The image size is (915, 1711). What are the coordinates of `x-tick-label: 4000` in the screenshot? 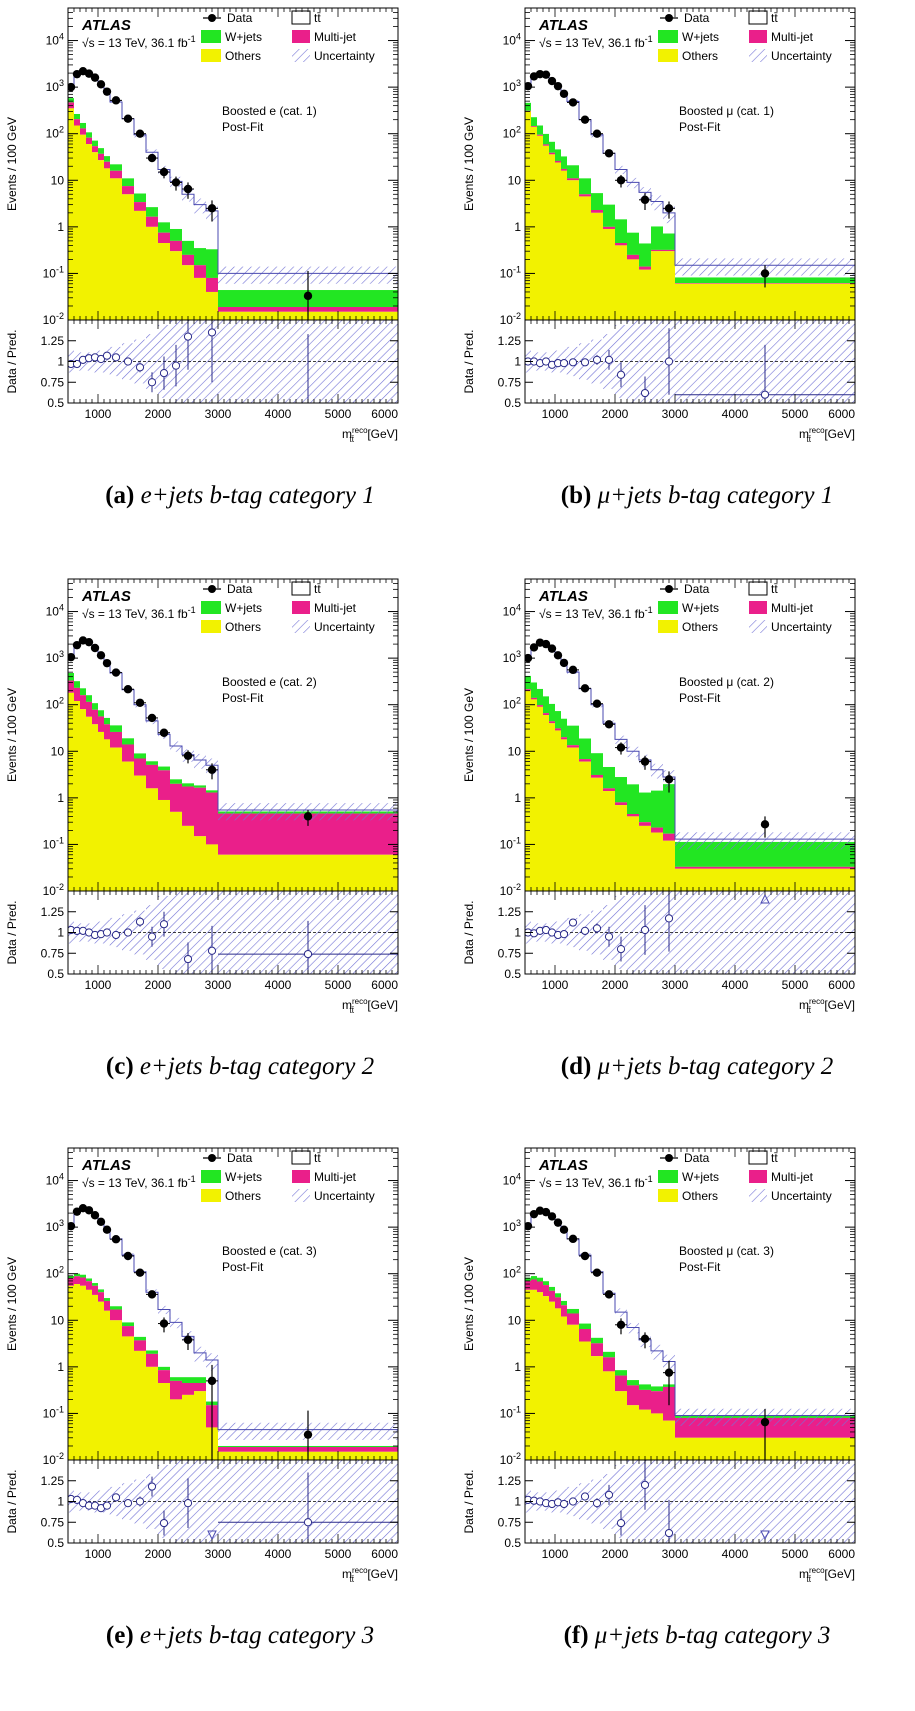 It's located at (735, 414).